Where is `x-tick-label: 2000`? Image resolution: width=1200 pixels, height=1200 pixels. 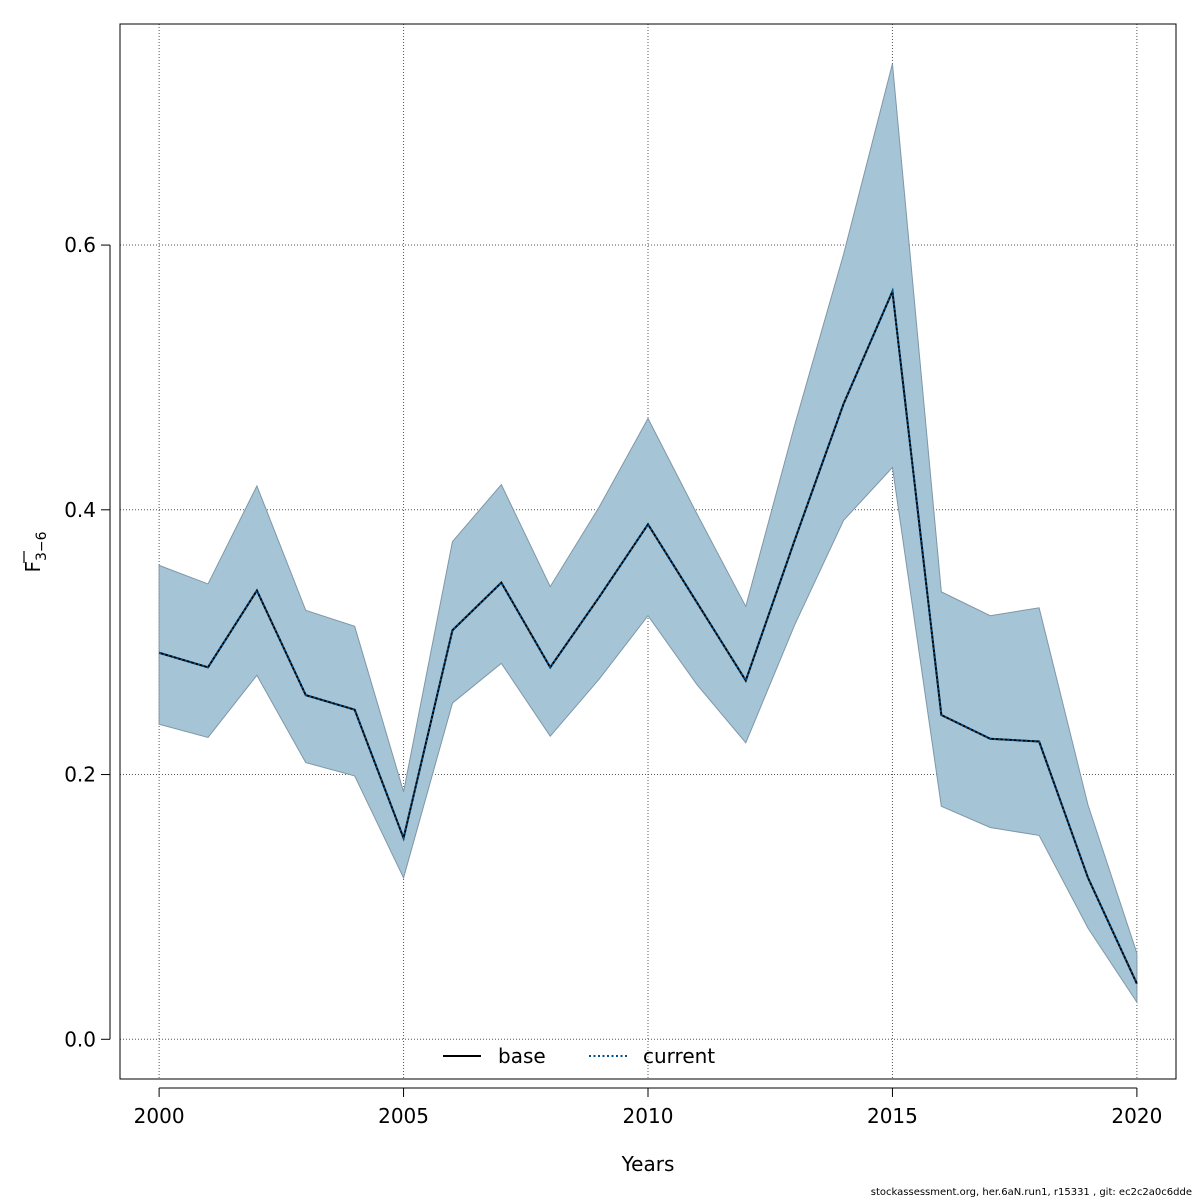 x-tick-label: 2000 is located at coordinates (159, 1116).